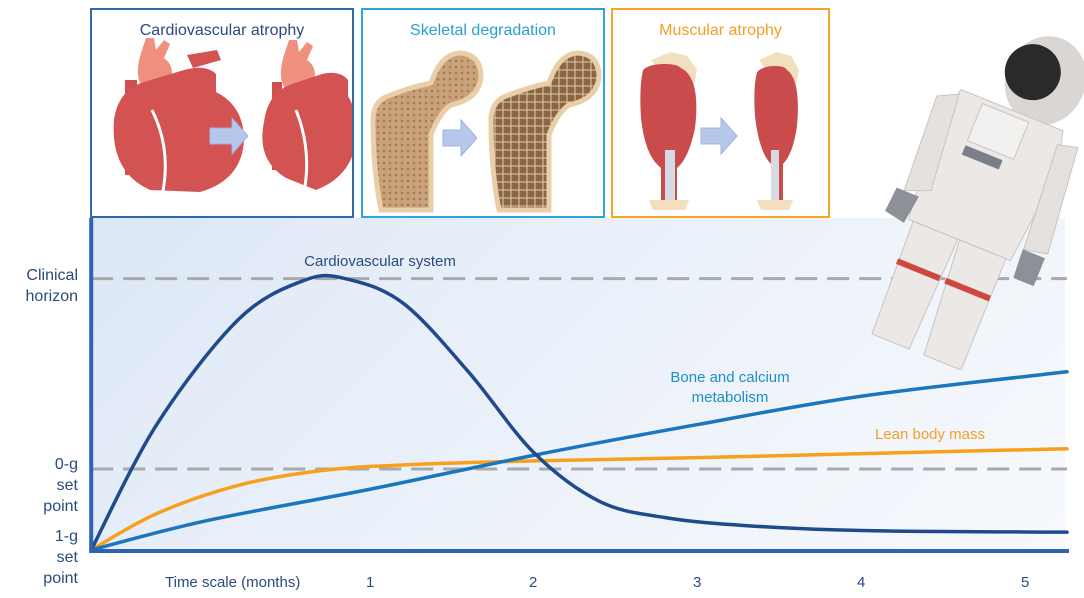 This screenshot has height=598, width=1084. Describe the element at coordinates (229, 136) in the screenshot. I see `arrow-icon` at that location.